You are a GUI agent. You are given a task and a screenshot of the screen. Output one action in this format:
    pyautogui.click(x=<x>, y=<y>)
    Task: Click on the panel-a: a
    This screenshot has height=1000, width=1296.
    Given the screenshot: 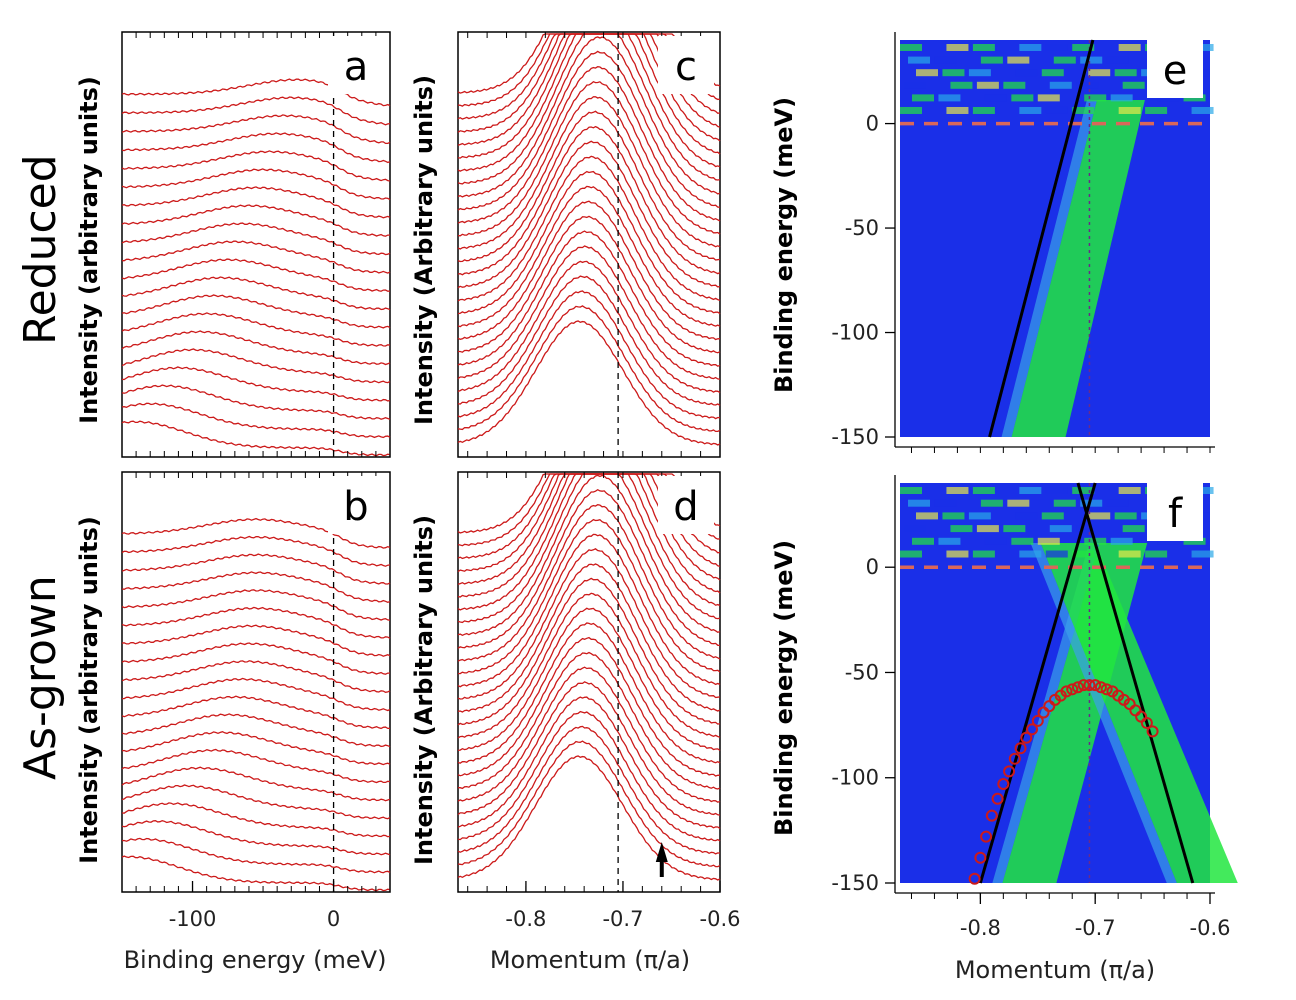 What is the action you would take?
    pyautogui.click(x=256, y=244)
    